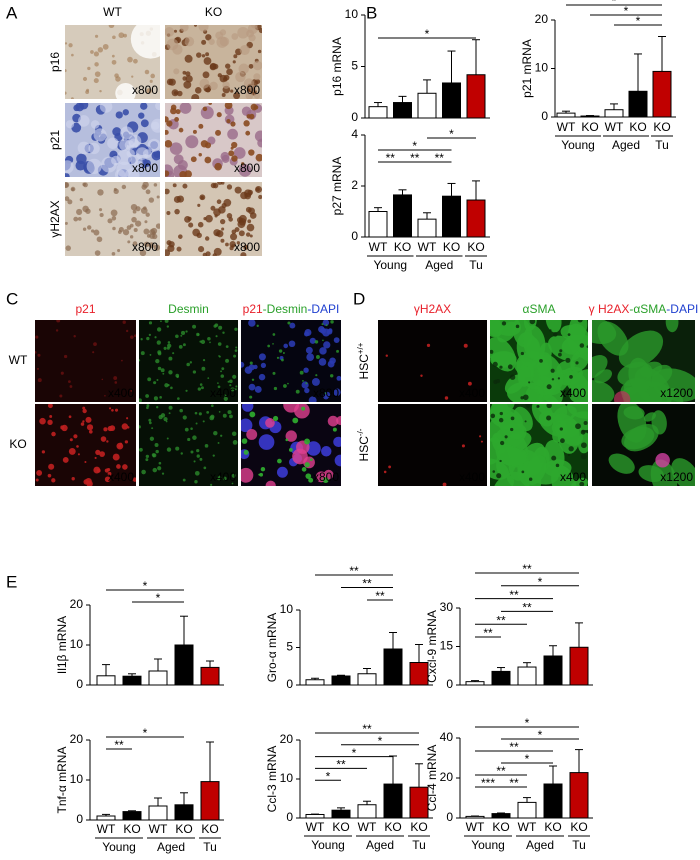  I want to click on significance-label: **, so click(341, 765).